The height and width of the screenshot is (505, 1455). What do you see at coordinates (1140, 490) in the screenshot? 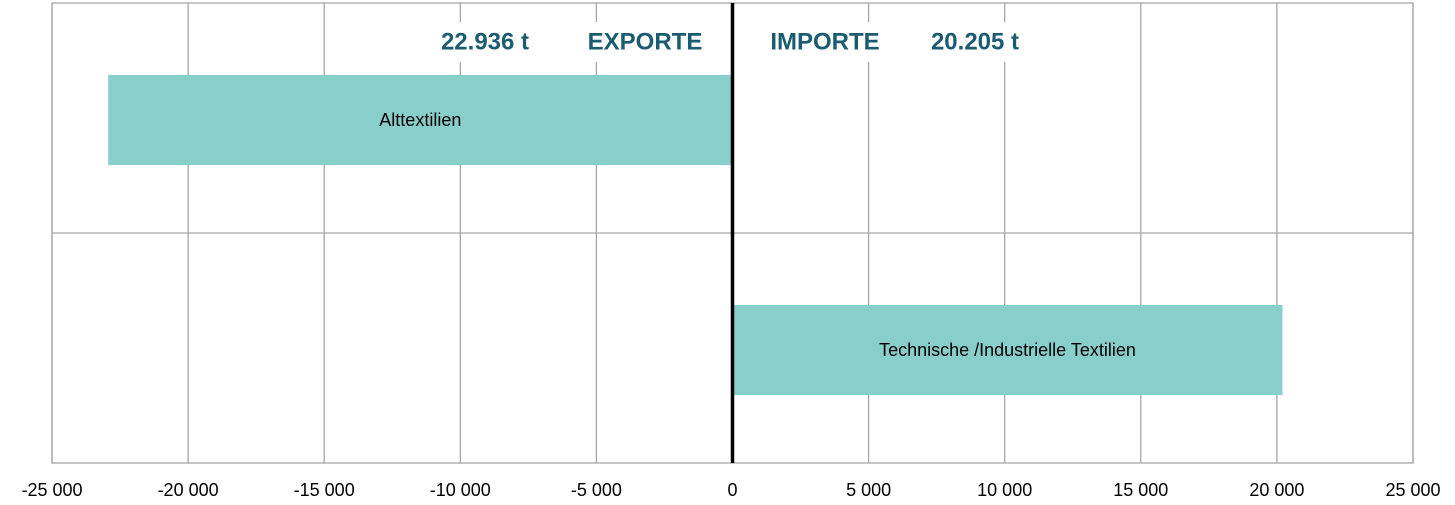
I see `x-tick-label: 15 000` at bounding box center [1140, 490].